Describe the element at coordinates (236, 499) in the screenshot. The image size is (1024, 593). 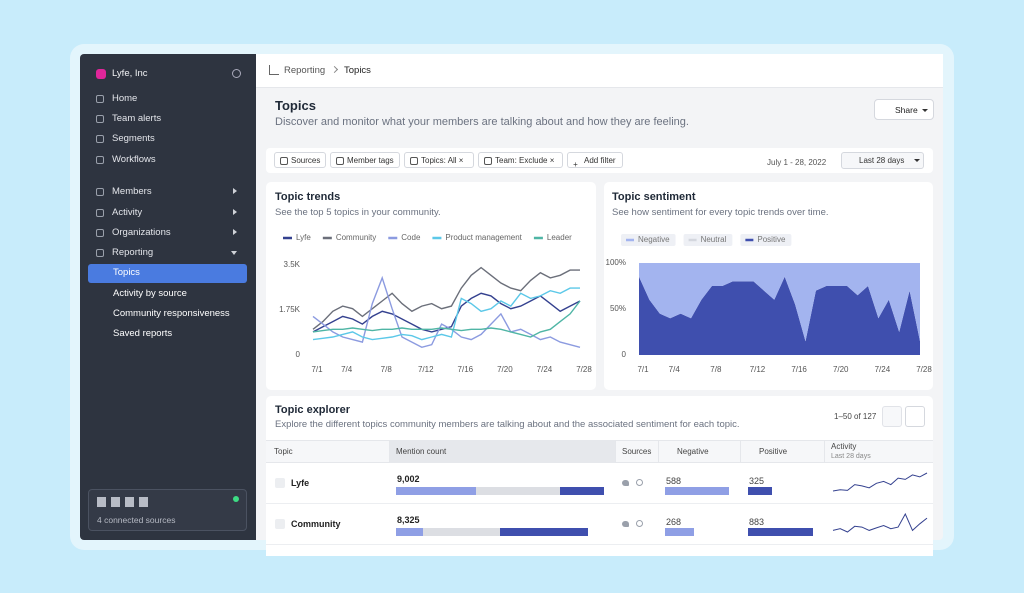
I see `status-dot` at that location.